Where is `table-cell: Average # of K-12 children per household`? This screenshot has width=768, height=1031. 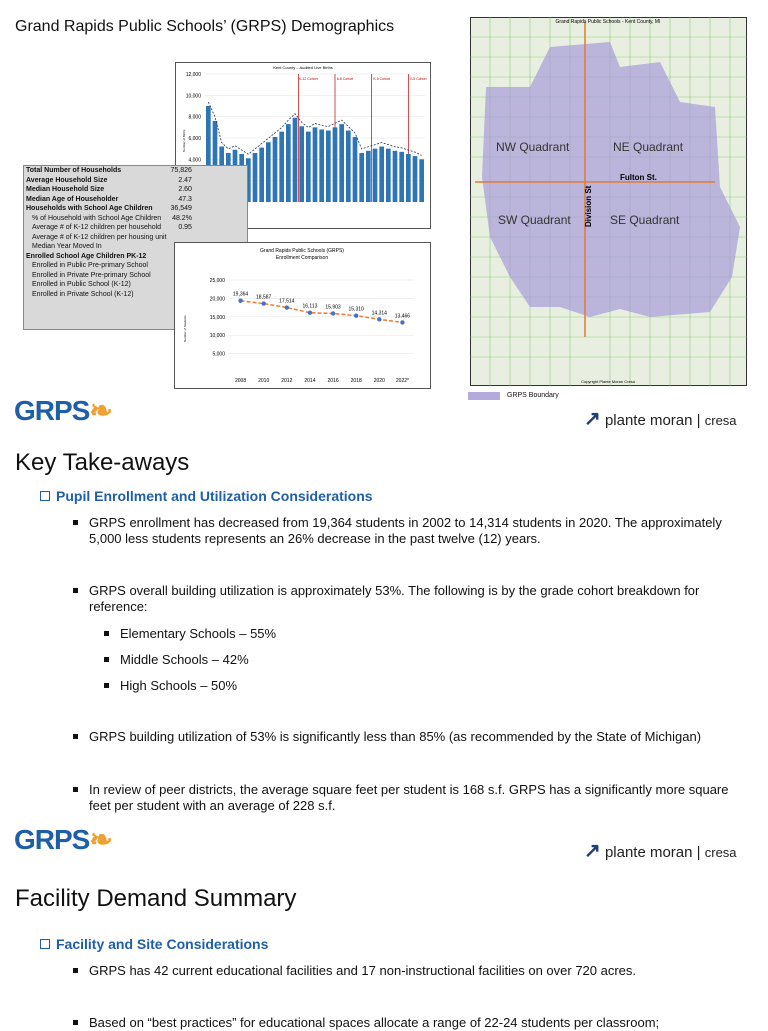 table-cell: Average # of K-12 children per household is located at coordinates (97, 227).